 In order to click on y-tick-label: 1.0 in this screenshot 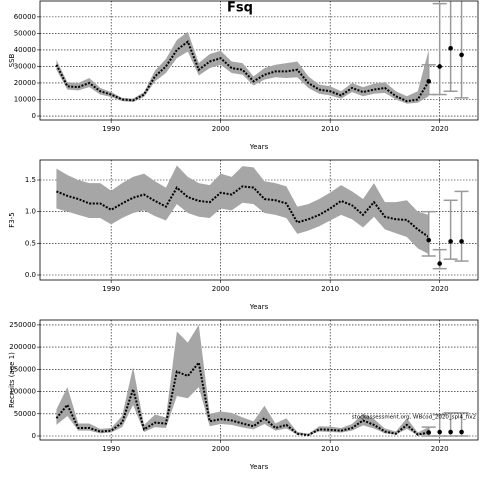, I will do `click(30, 212)`.